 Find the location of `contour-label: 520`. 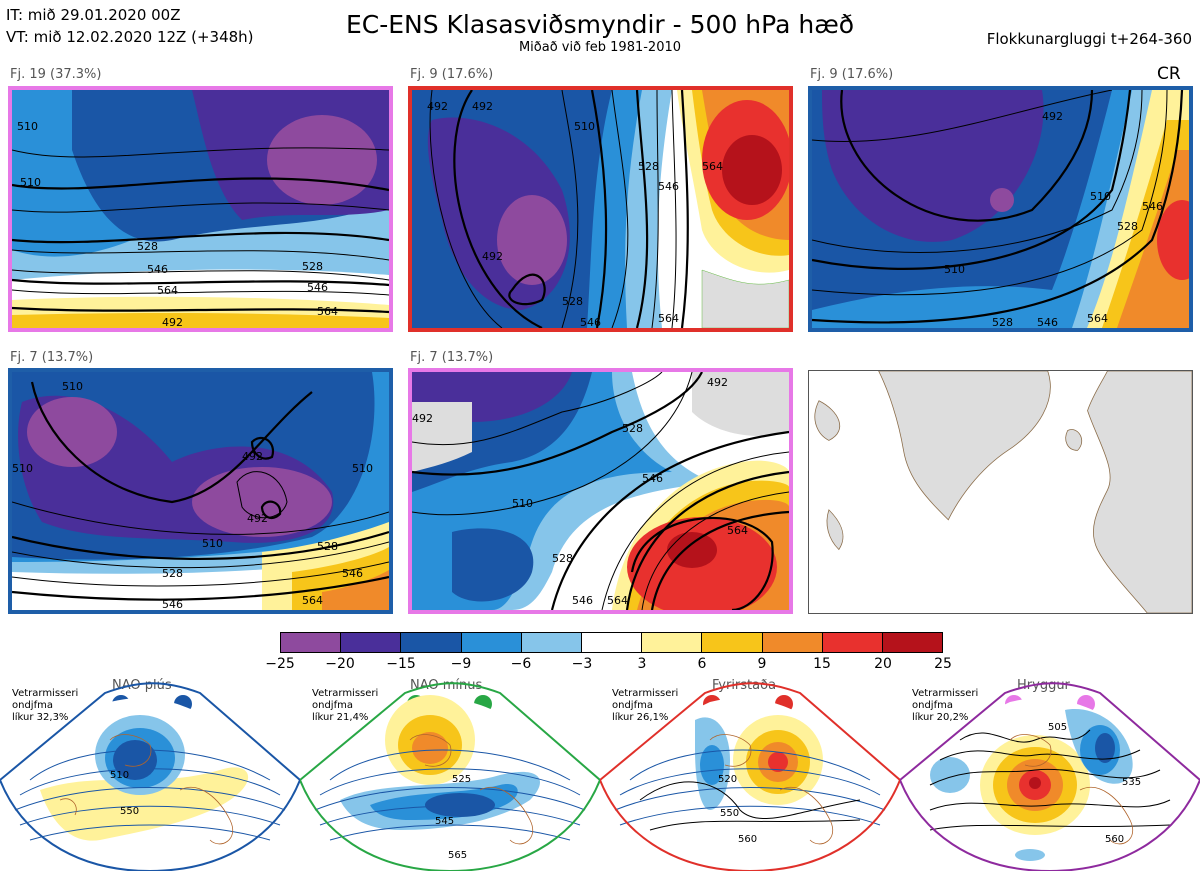

contour-label: 520 is located at coordinates (727, 779).